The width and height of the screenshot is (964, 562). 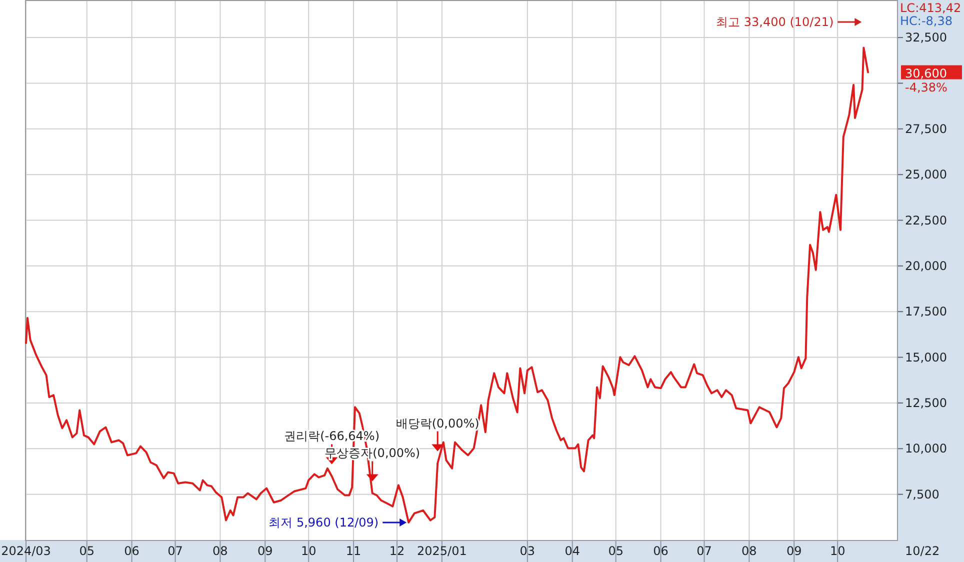 What do you see at coordinates (926, 265) in the screenshot?
I see `y-tick-label: 20,000` at bounding box center [926, 265].